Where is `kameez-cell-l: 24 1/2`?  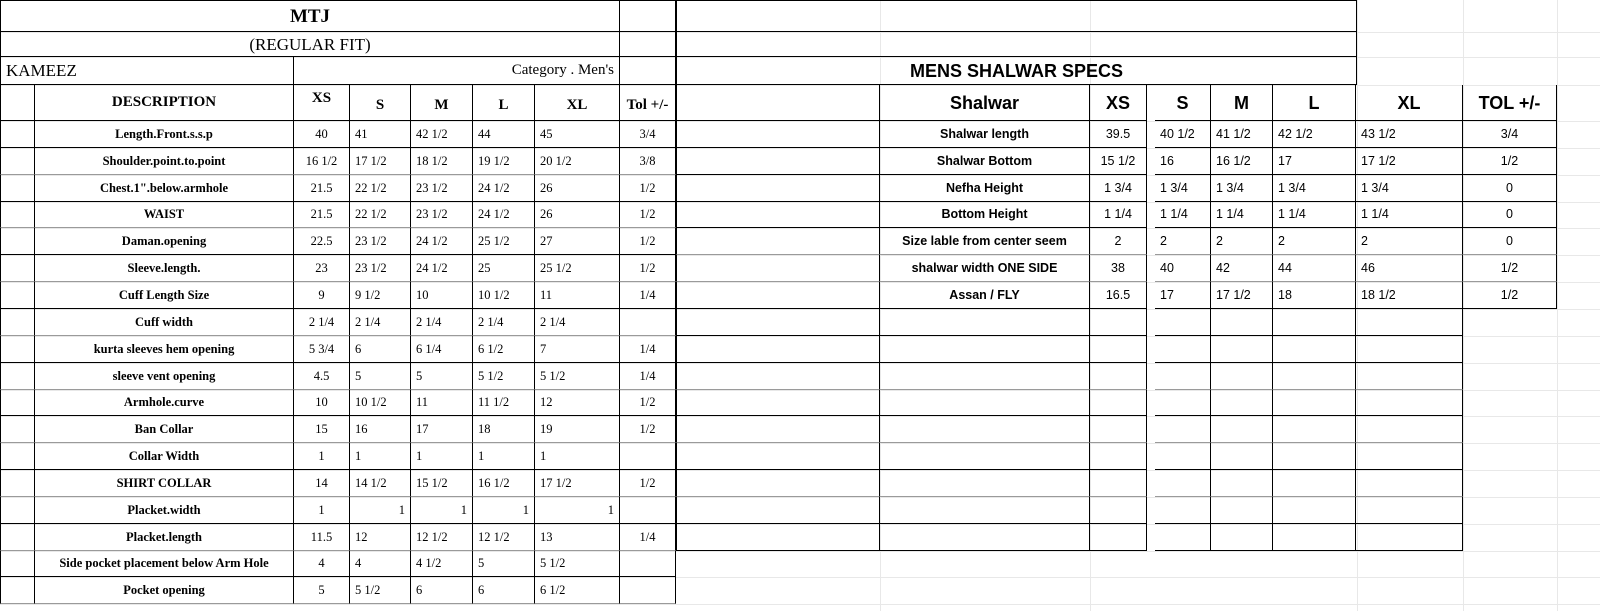
kameez-cell-l: 24 1/2 is located at coordinates (504, 215).